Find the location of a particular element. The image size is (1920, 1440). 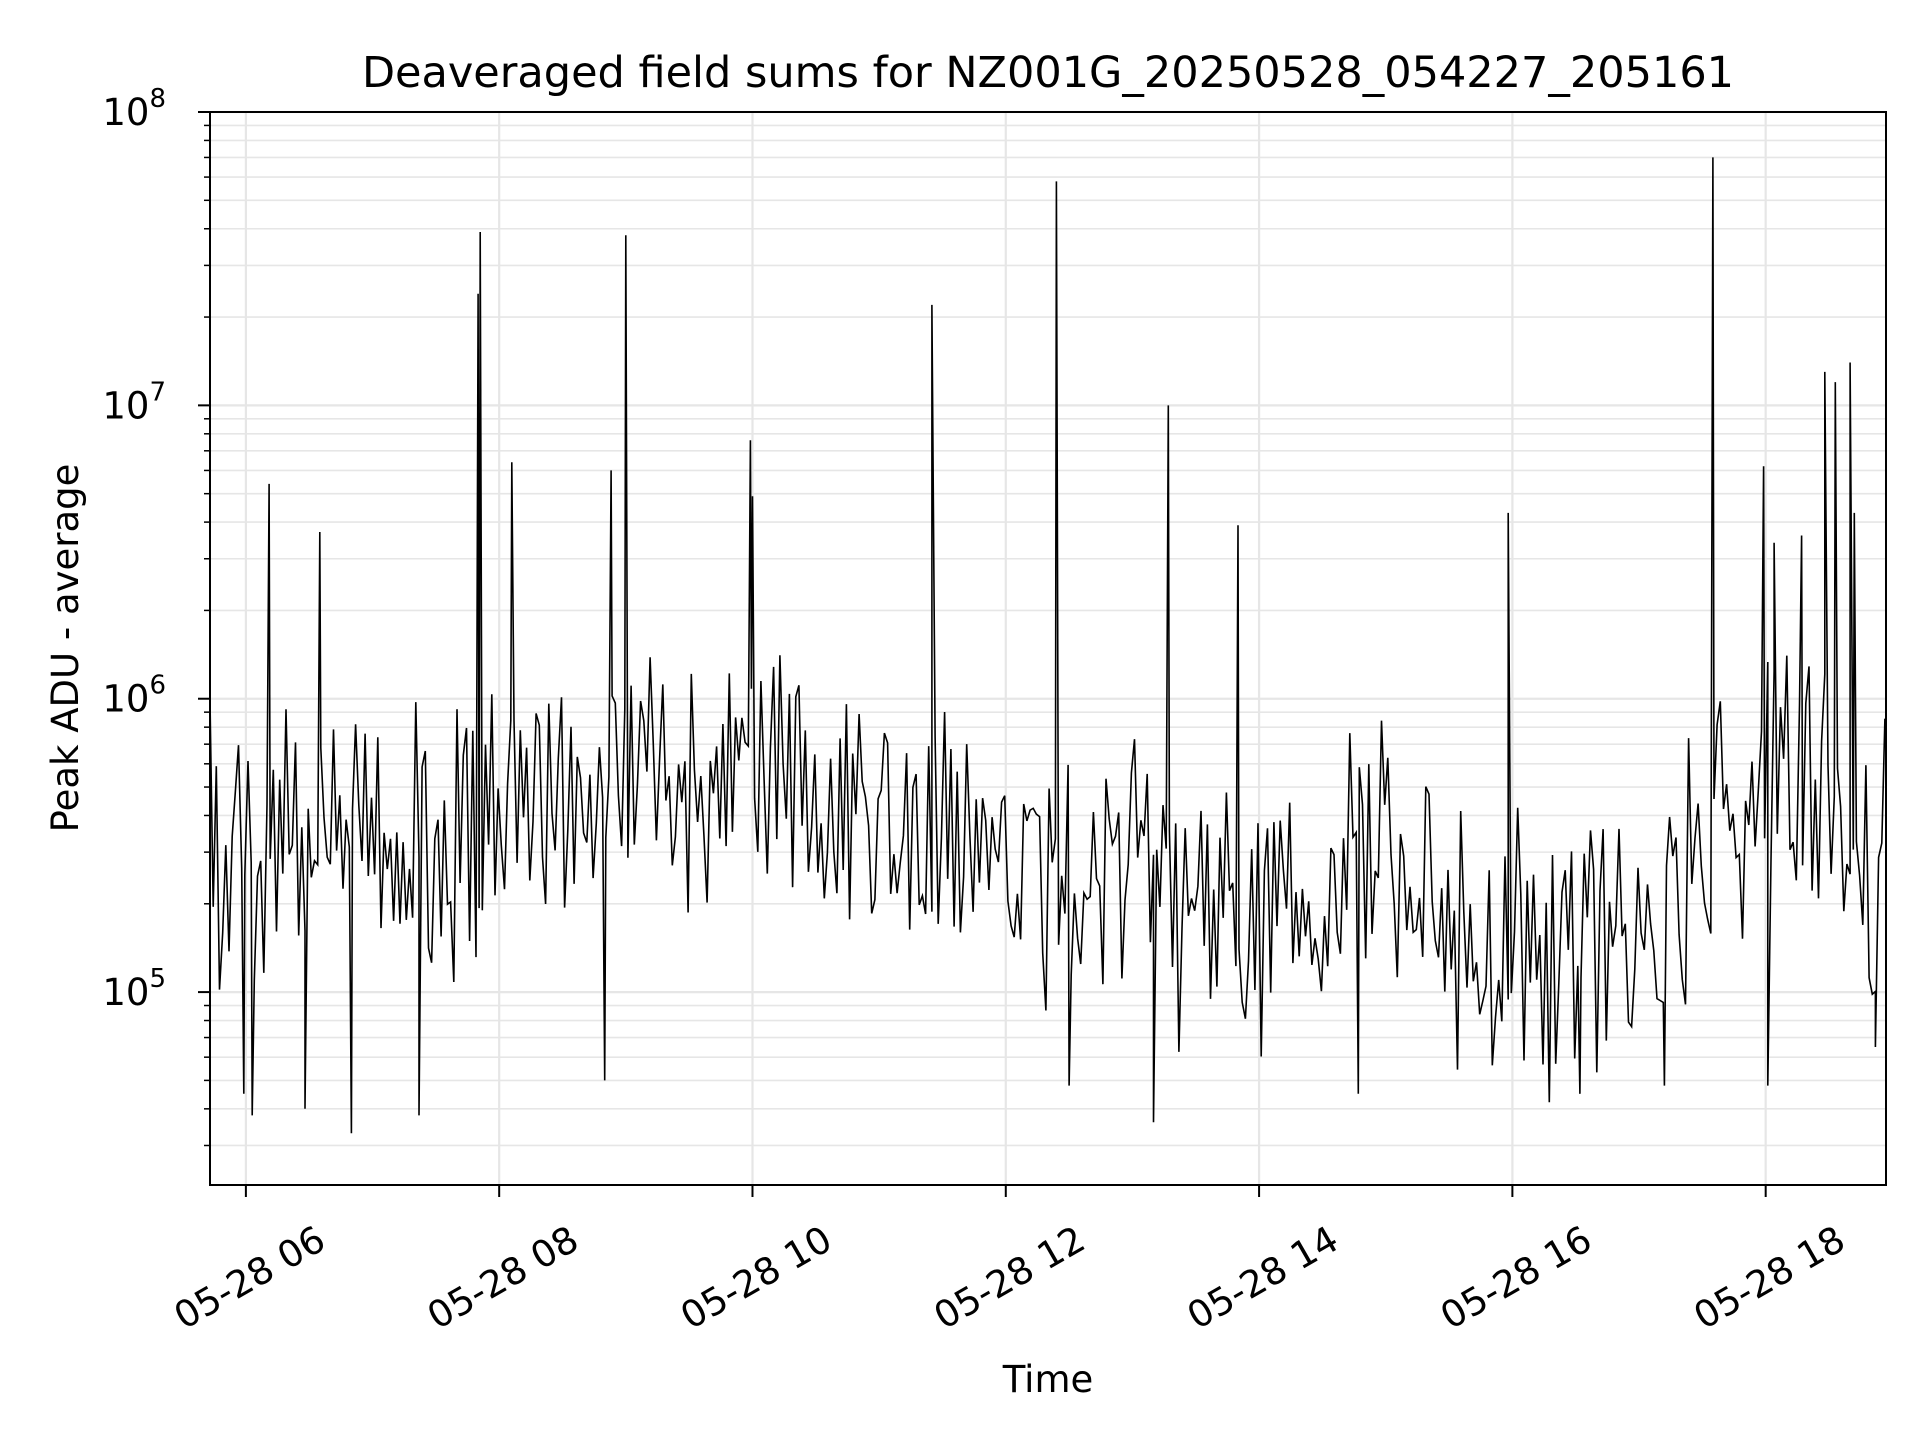

x-tick-label: 05-28 12 is located at coordinates (1010, 1278).